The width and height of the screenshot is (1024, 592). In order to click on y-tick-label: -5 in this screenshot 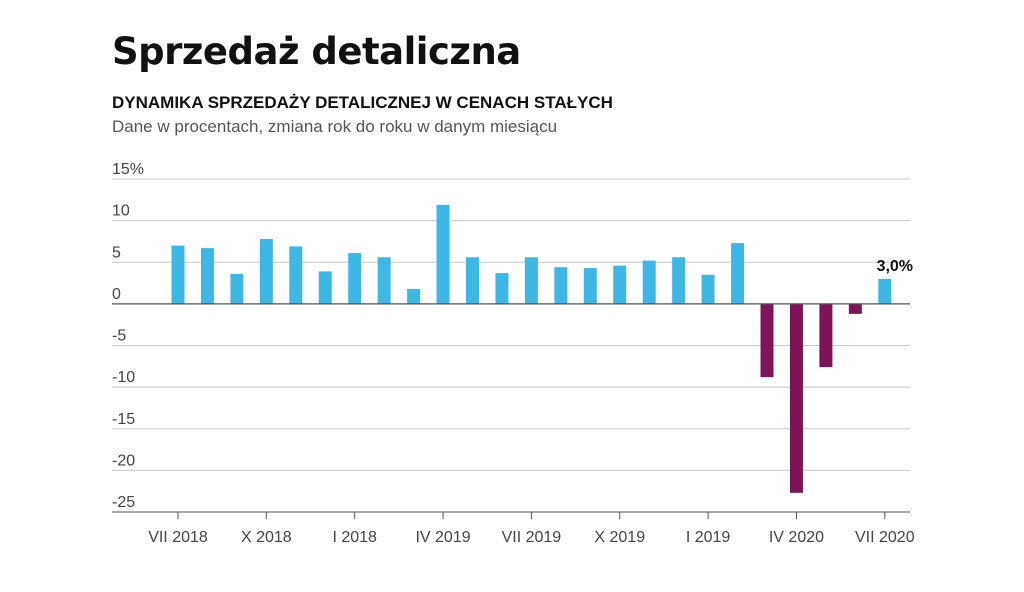, I will do `click(119, 336)`.